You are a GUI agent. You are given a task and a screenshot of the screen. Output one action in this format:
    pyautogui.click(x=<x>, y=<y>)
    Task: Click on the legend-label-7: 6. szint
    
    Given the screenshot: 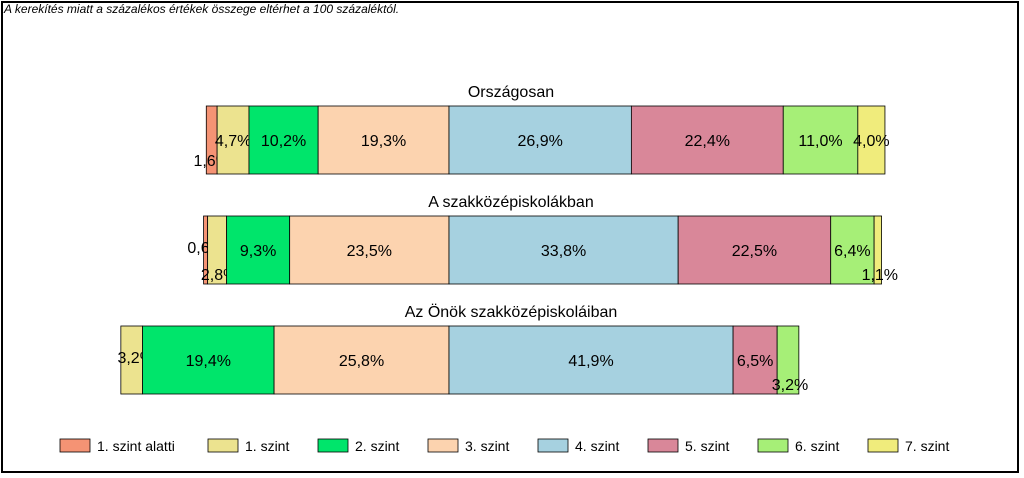 What is the action you would take?
    pyautogui.click(x=817, y=446)
    